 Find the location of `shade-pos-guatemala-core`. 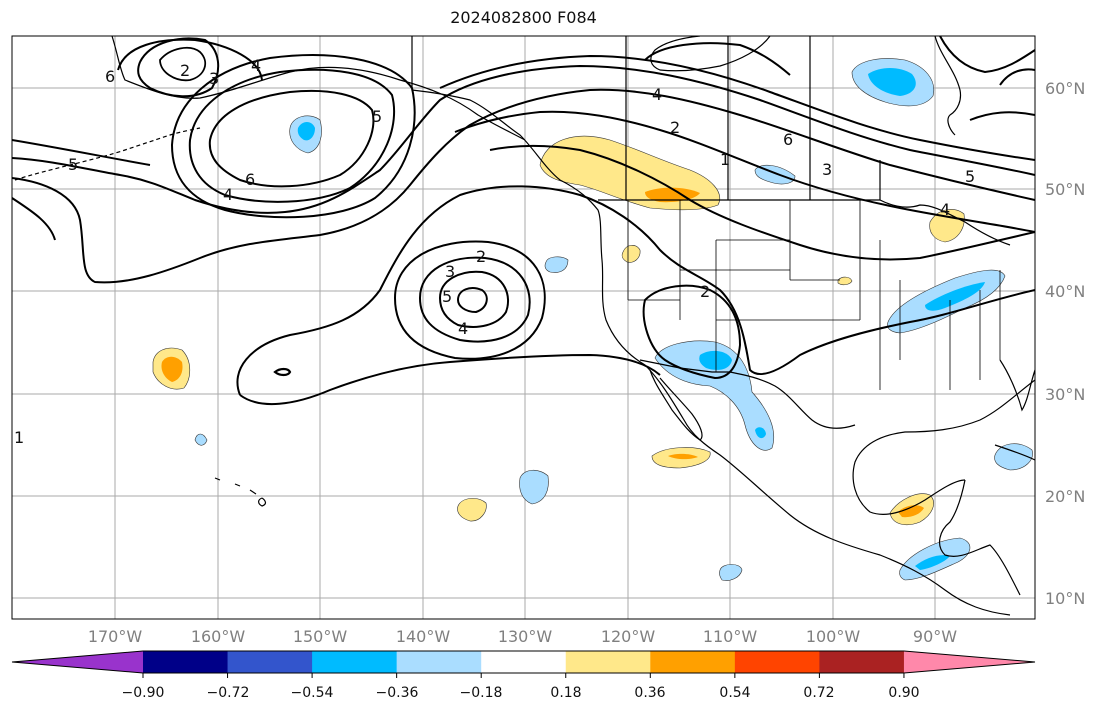

shade-pos-guatemala-core is located at coordinates (911, 511).